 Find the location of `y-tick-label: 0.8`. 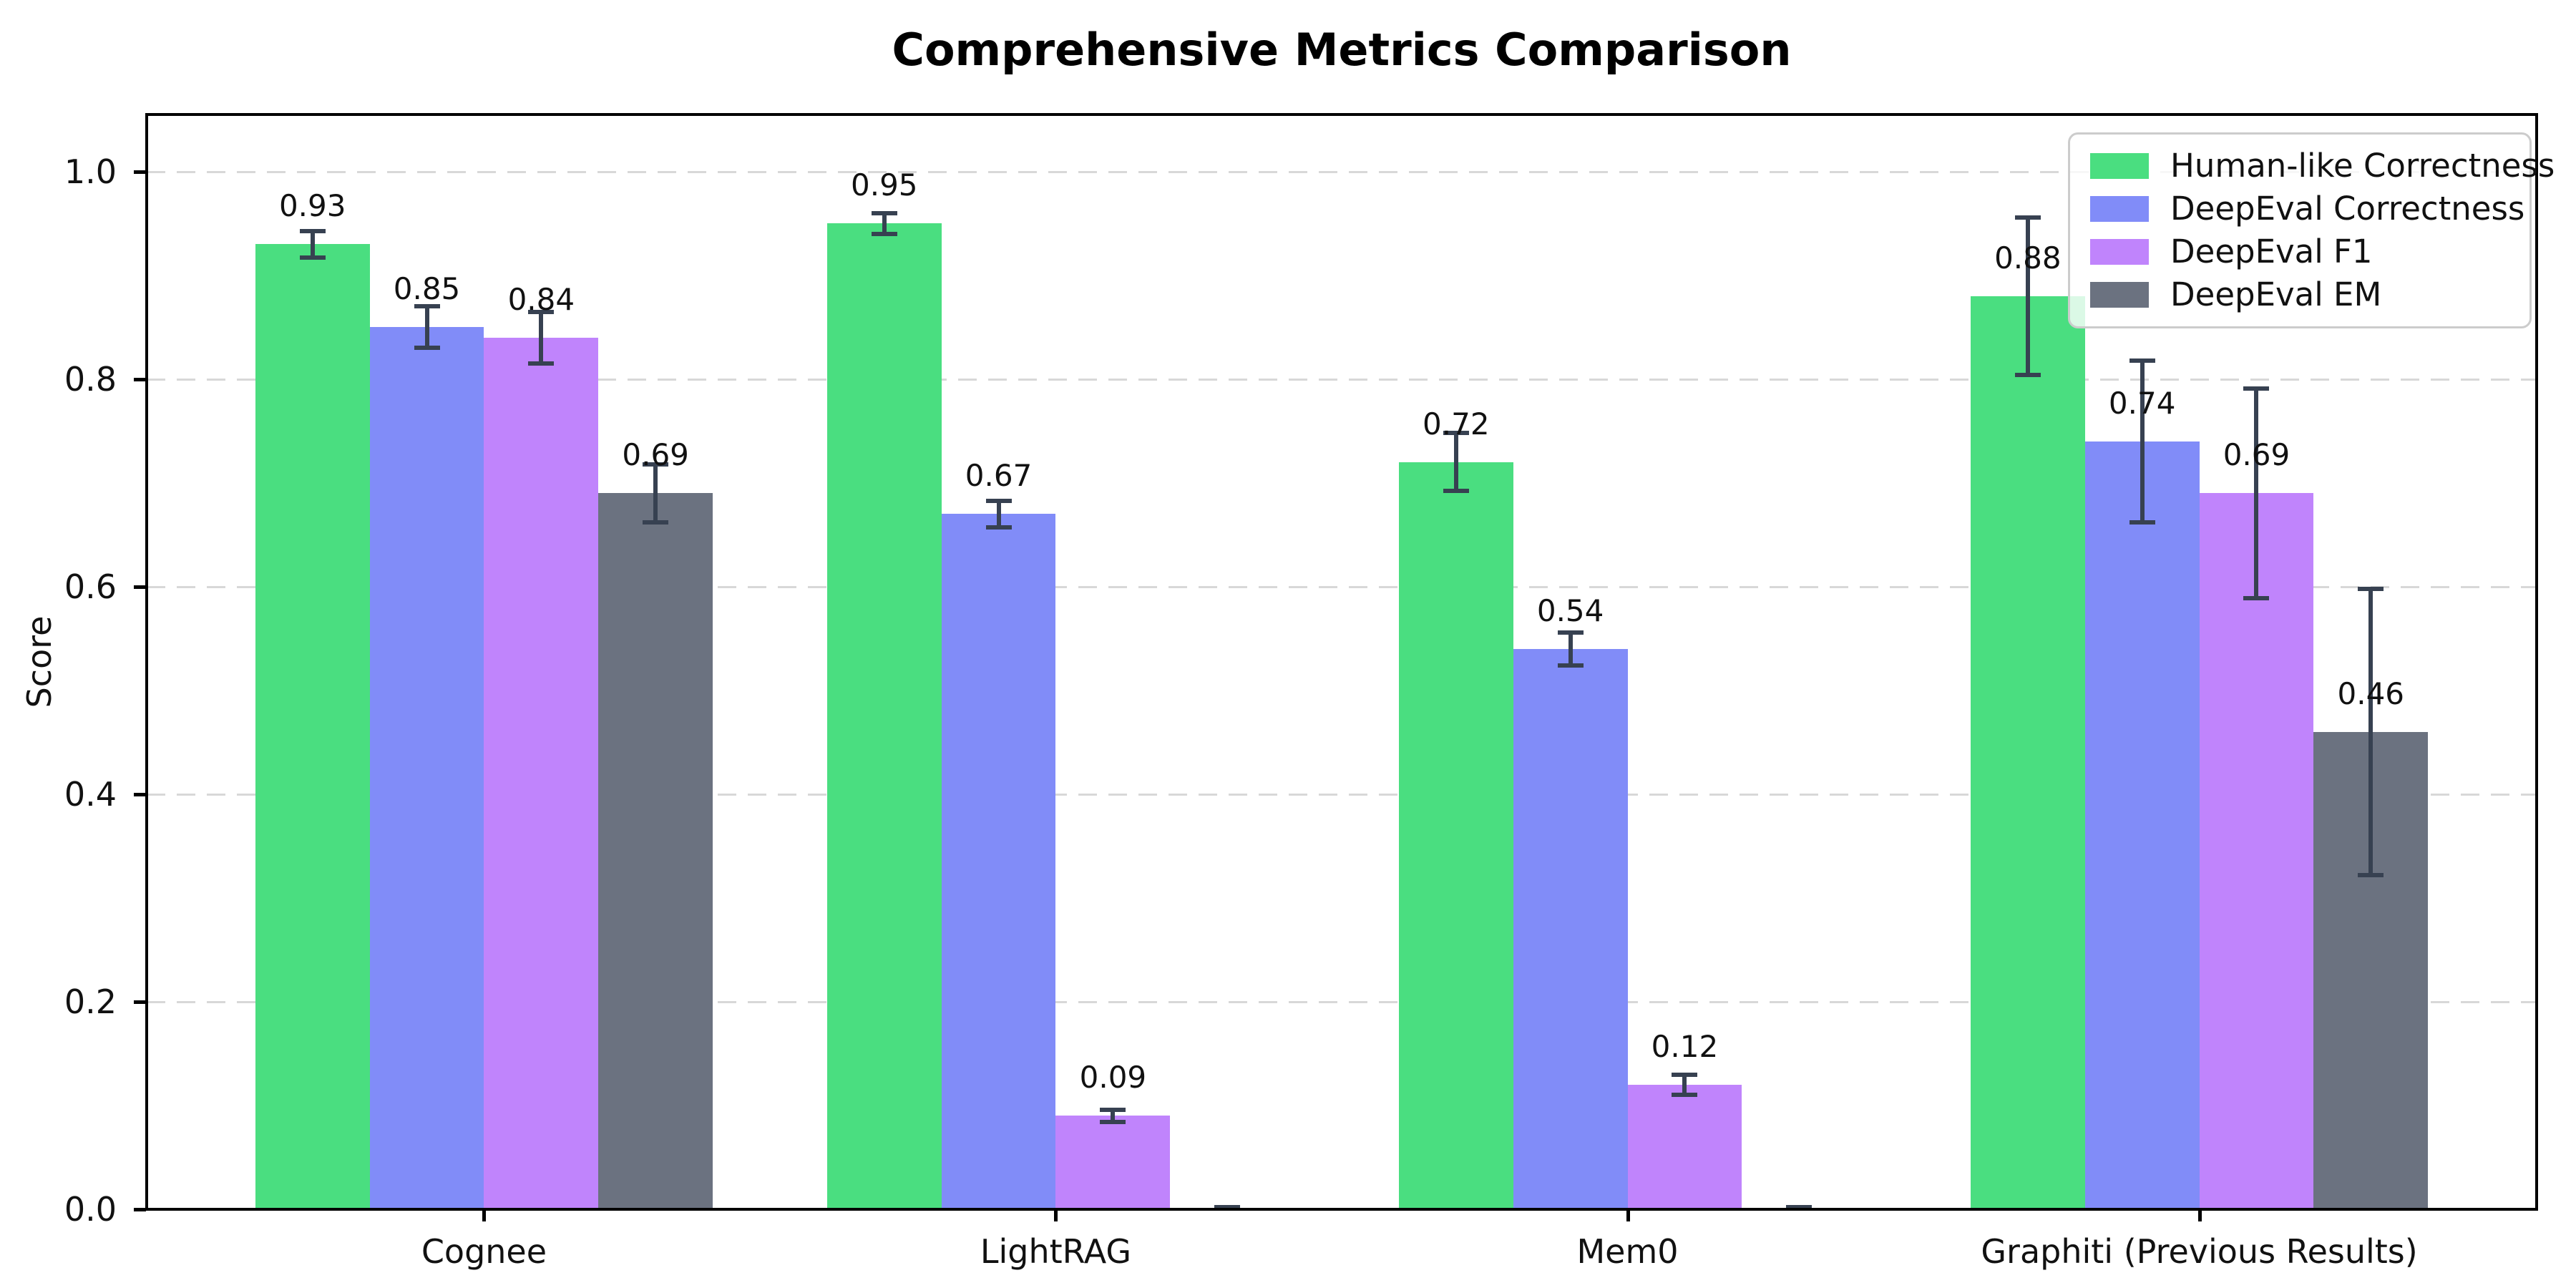

y-tick-label: 0.8 is located at coordinates (90, 379).